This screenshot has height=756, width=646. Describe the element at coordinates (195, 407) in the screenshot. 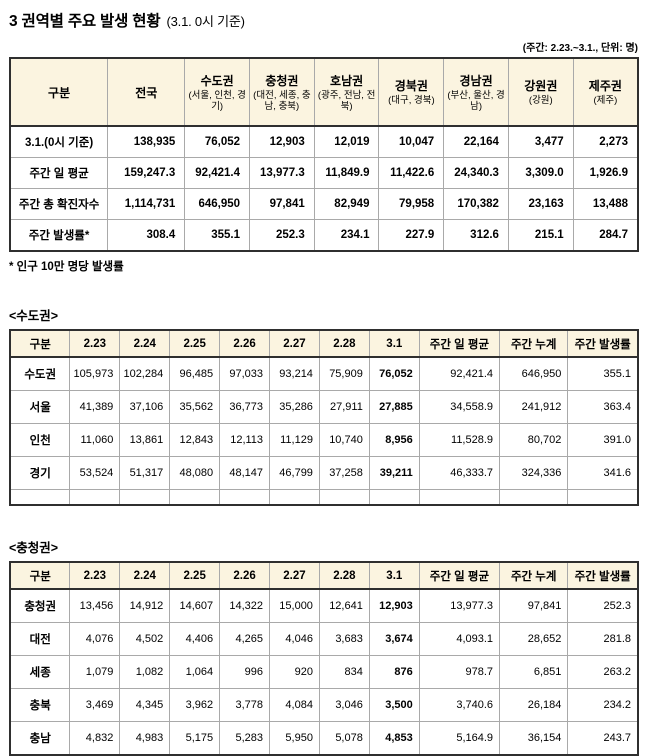

I see `value-cell: 35,562` at that location.